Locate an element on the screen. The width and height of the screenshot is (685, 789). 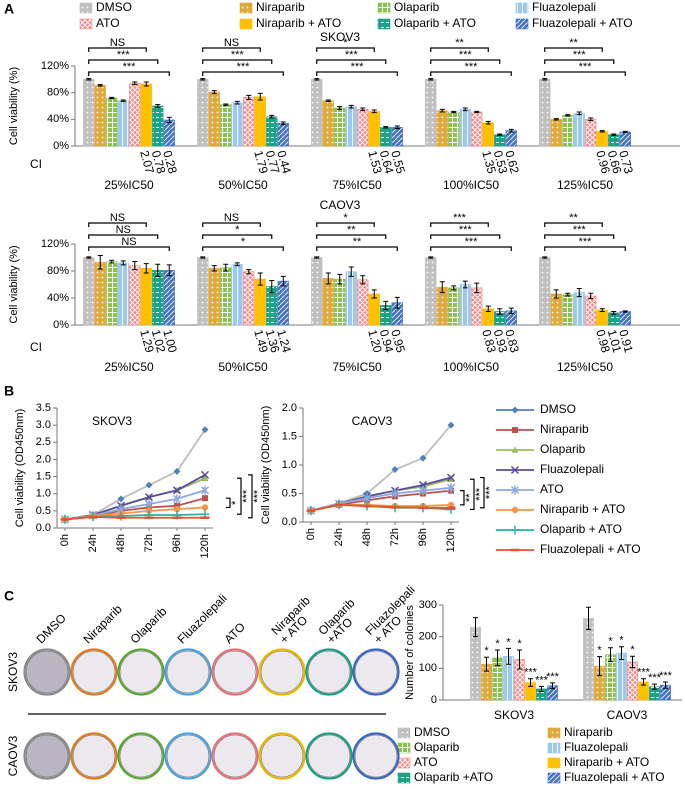
chart-title: SKOV3 is located at coordinates (112, 421).